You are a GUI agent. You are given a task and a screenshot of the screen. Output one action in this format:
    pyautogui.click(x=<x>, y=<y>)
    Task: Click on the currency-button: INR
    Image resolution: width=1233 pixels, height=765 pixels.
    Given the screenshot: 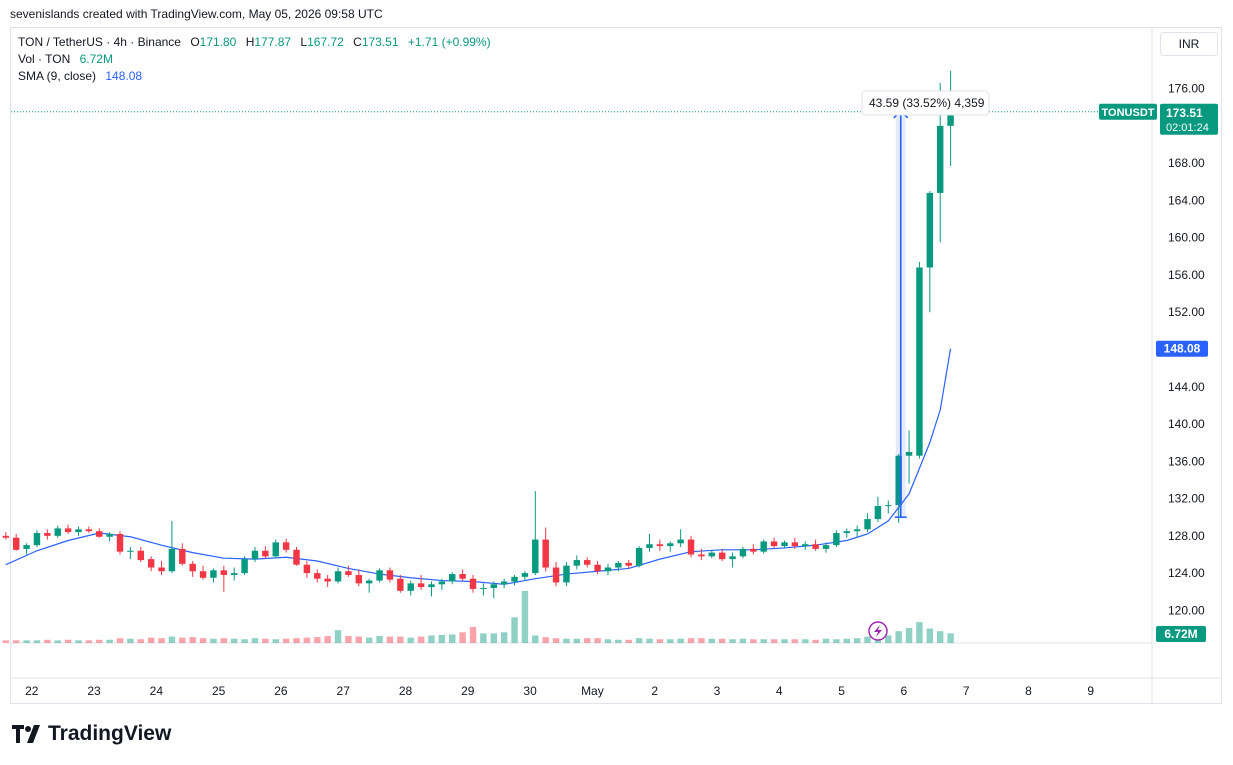 What is the action you would take?
    pyautogui.click(x=1189, y=44)
    